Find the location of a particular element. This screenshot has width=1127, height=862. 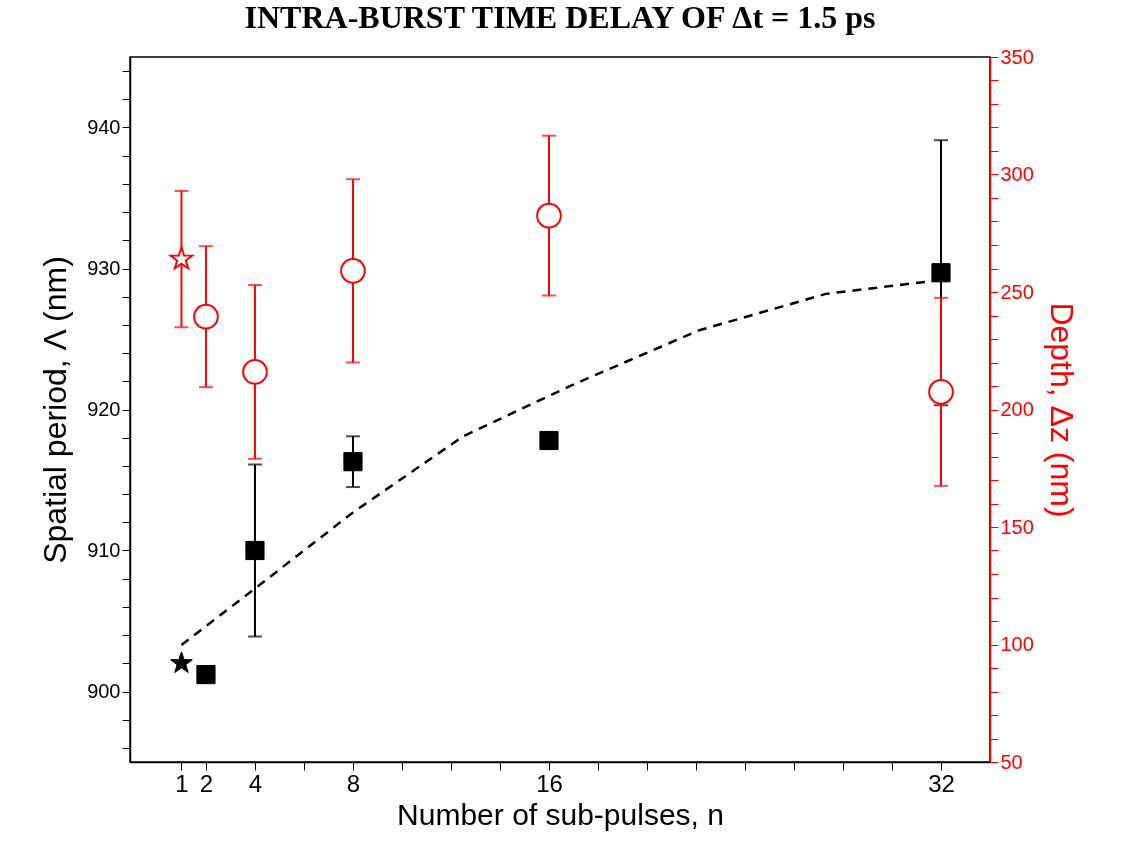

chart-title: INTRA-BURST TIME DELAY OF Δt = 1.5 ps is located at coordinates (560, 17).